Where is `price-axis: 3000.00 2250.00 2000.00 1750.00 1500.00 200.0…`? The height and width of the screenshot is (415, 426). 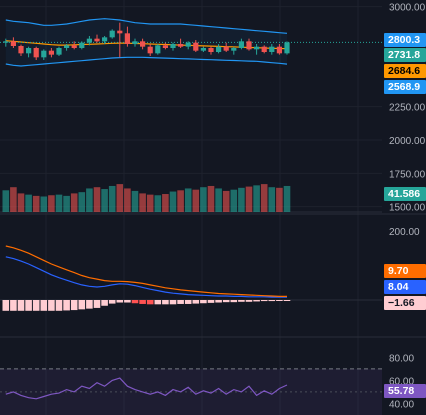
price-axis: 3000.00 2250.00 2000.00 1750.00 1500.00 200.0… is located at coordinates (407, 207).